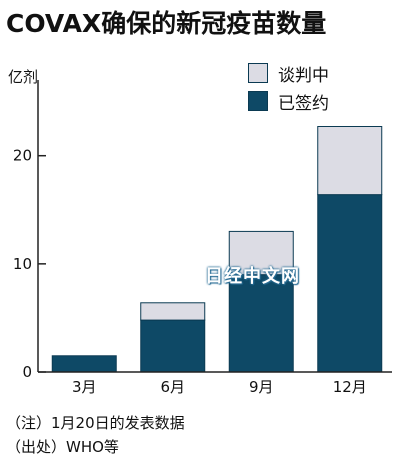 The width and height of the screenshot is (400, 467). I want to click on x-tick-label: 12月, so click(350, 387).